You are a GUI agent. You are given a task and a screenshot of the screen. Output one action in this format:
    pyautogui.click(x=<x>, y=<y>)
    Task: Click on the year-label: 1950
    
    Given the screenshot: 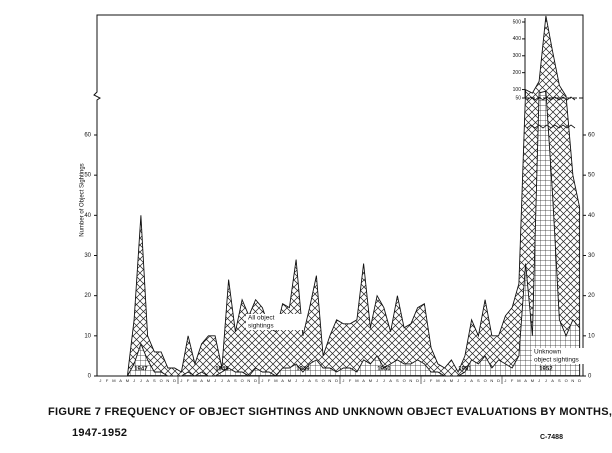 What is the action you would take?
    pyautogui.click(x=384, y=370)
    